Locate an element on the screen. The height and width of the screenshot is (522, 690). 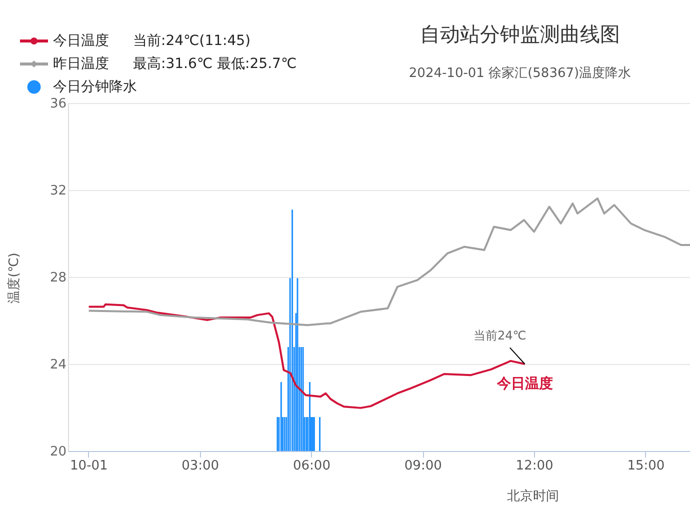
y-tick-label: 20 is located at coordinates (58, 452).